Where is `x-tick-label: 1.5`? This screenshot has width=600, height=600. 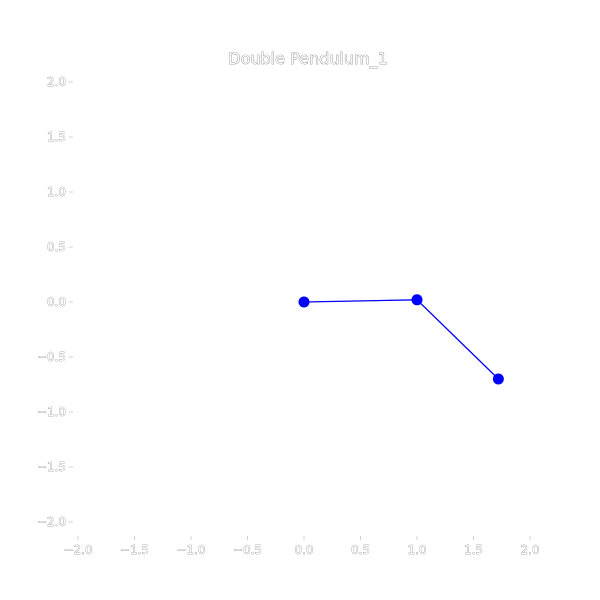
x-tick-label: 1.5 is located at coordinates (473, 550).